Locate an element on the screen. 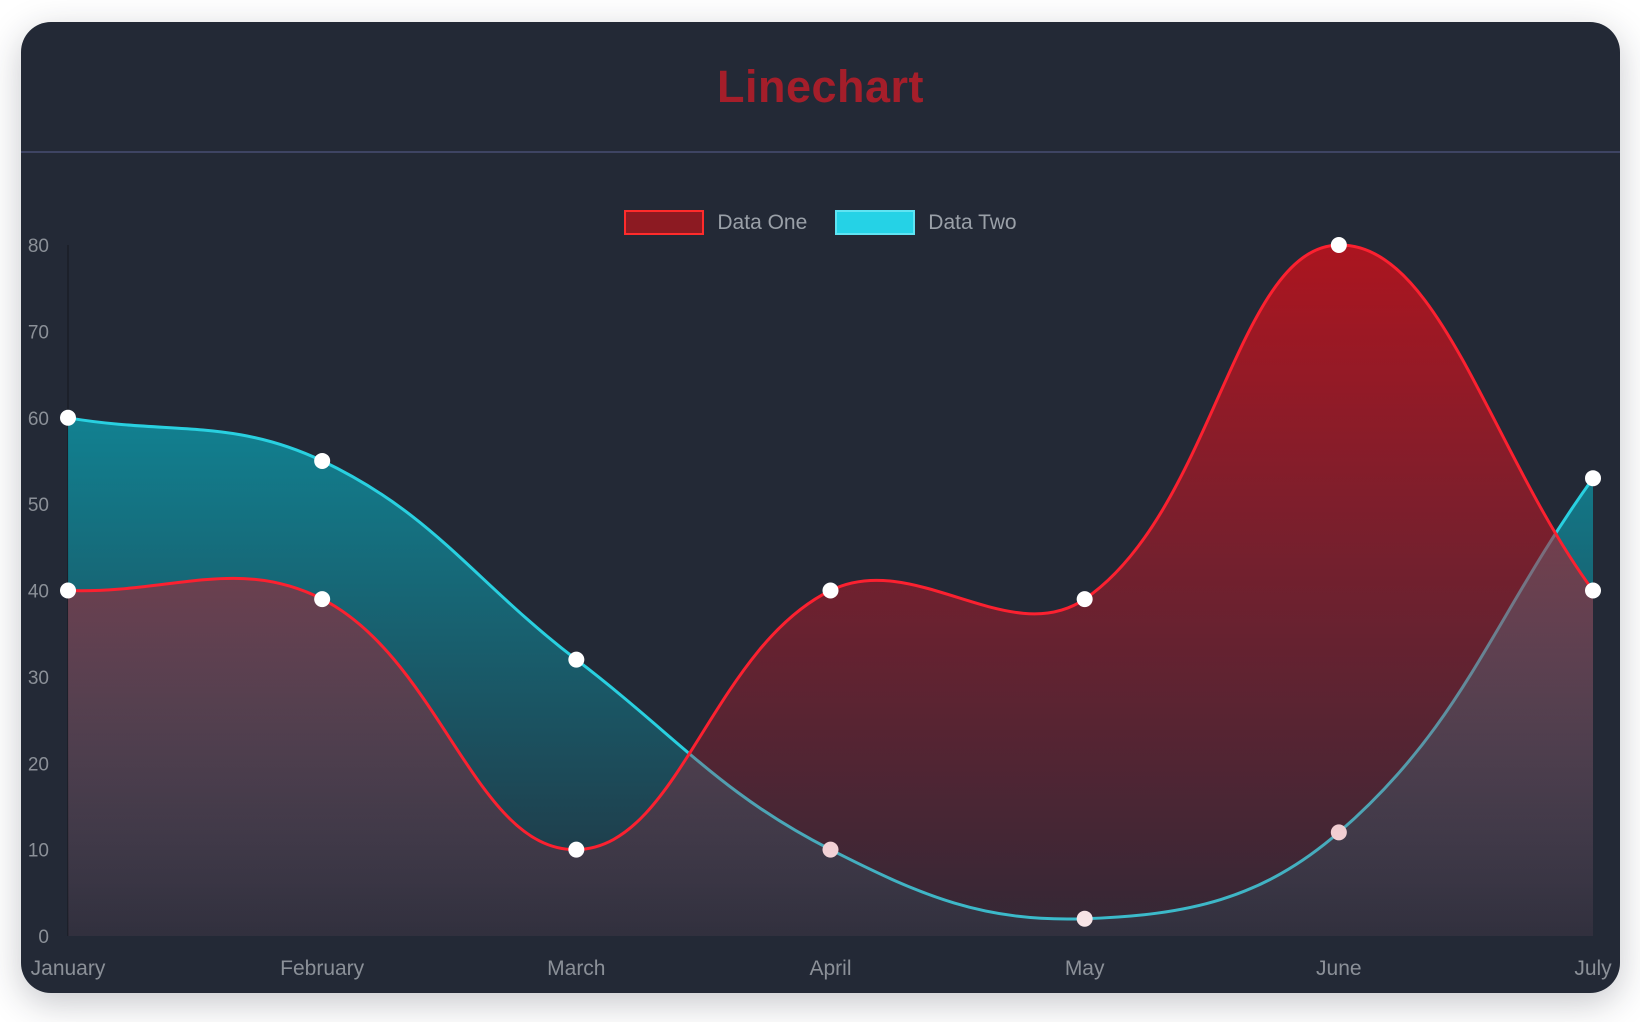  y-tick-label-80: 80 is located at coordinates (38, 246).